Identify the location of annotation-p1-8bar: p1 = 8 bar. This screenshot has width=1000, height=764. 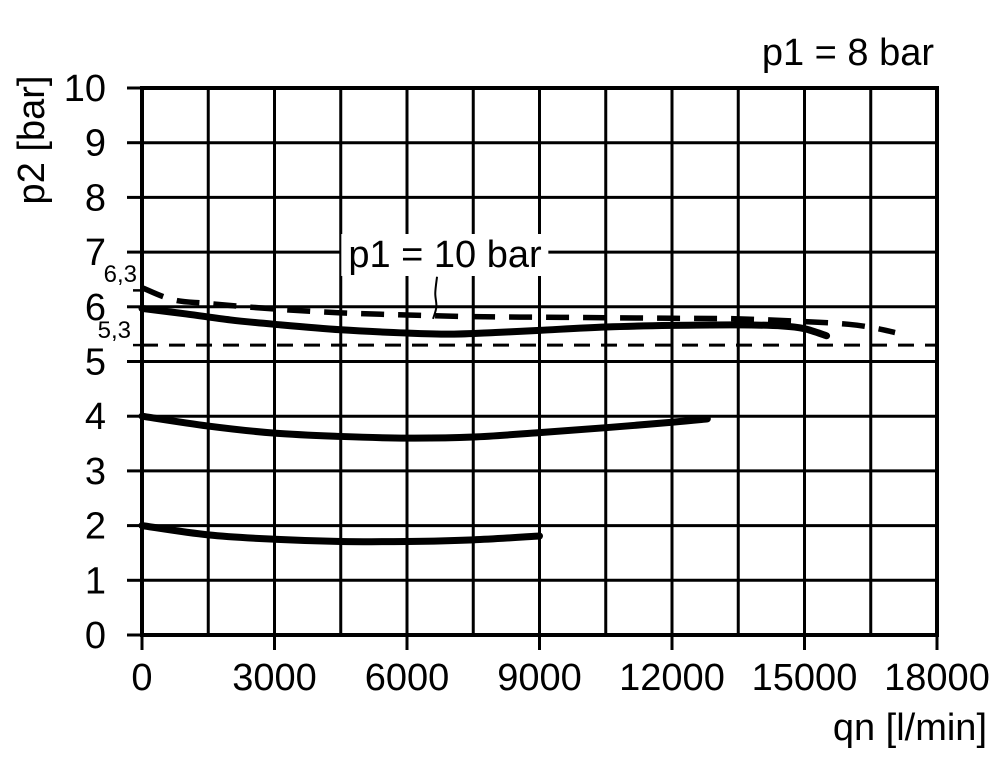
(847, 53).